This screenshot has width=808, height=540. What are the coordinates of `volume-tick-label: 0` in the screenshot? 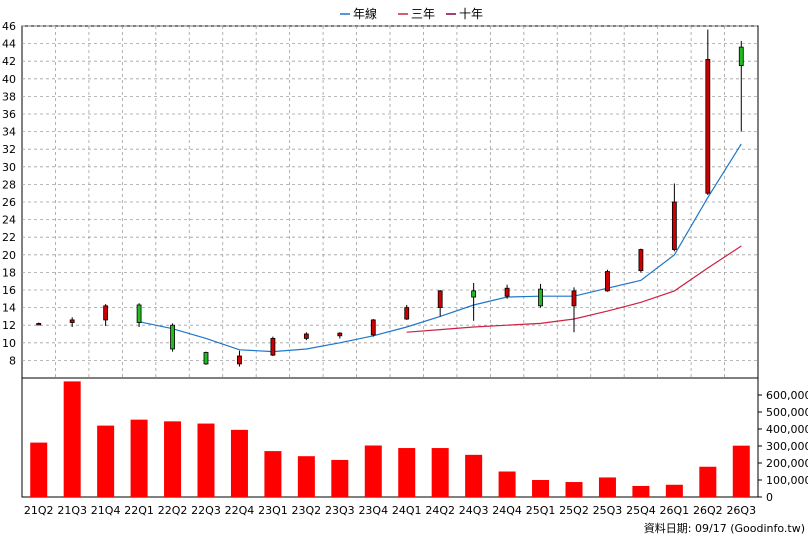 It's located at (769, 497).